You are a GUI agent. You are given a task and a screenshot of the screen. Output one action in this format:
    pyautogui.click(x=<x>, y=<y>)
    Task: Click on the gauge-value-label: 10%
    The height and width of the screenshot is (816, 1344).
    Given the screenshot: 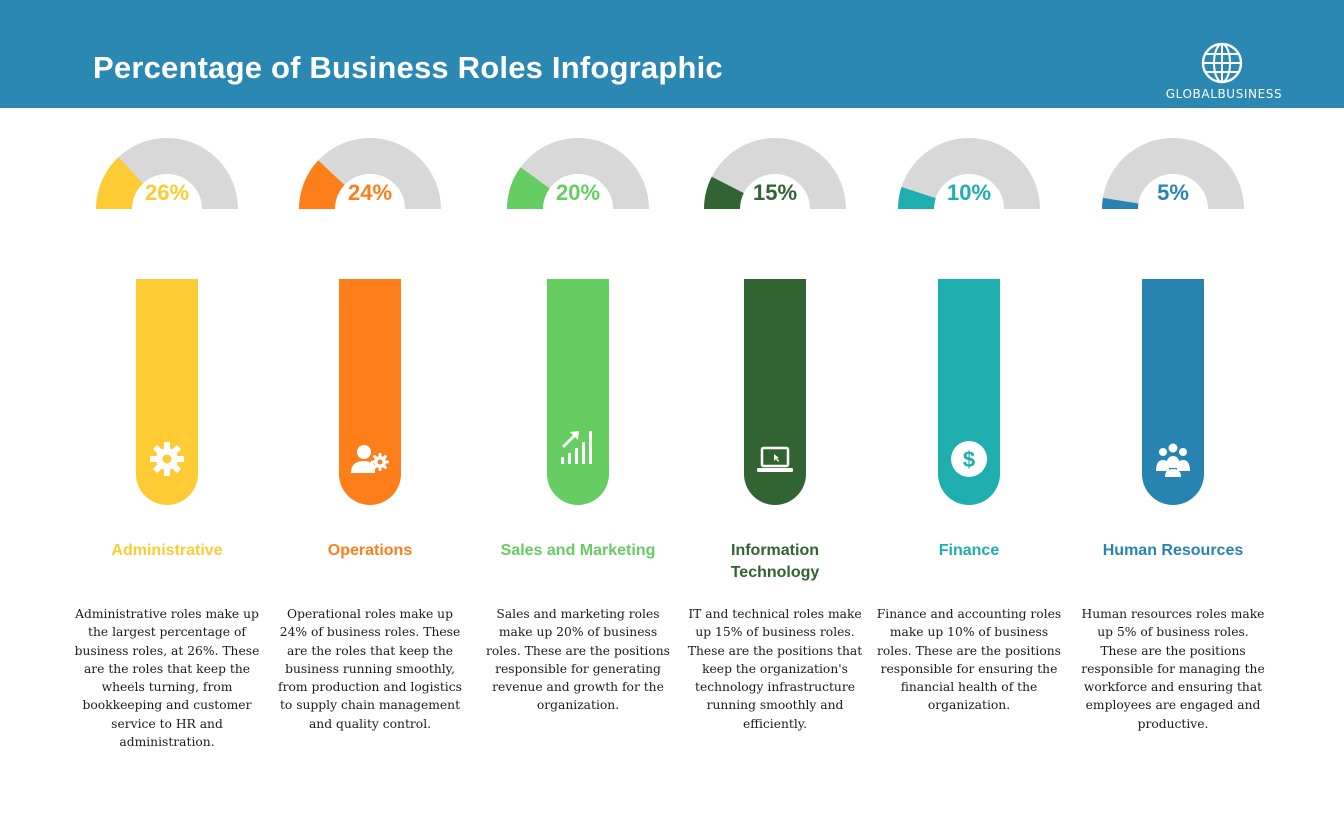 What is the action you would take?
    pyautogui.click(x=969, y=192)
    